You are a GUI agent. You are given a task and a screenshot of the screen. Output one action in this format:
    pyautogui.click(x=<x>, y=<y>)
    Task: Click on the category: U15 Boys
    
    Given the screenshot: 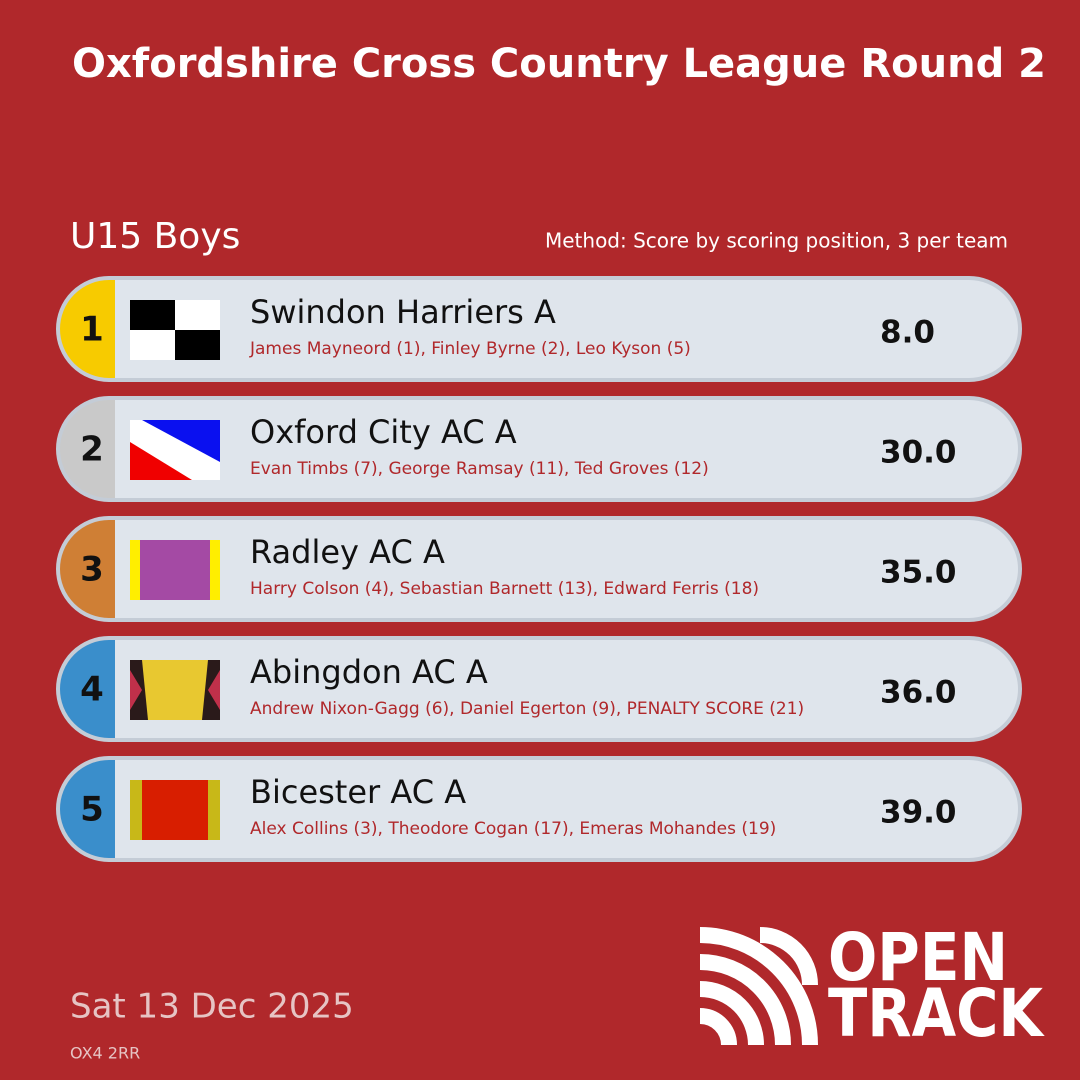 What is the action you would take?
    pyautogui.click(x=155, y=236)
    